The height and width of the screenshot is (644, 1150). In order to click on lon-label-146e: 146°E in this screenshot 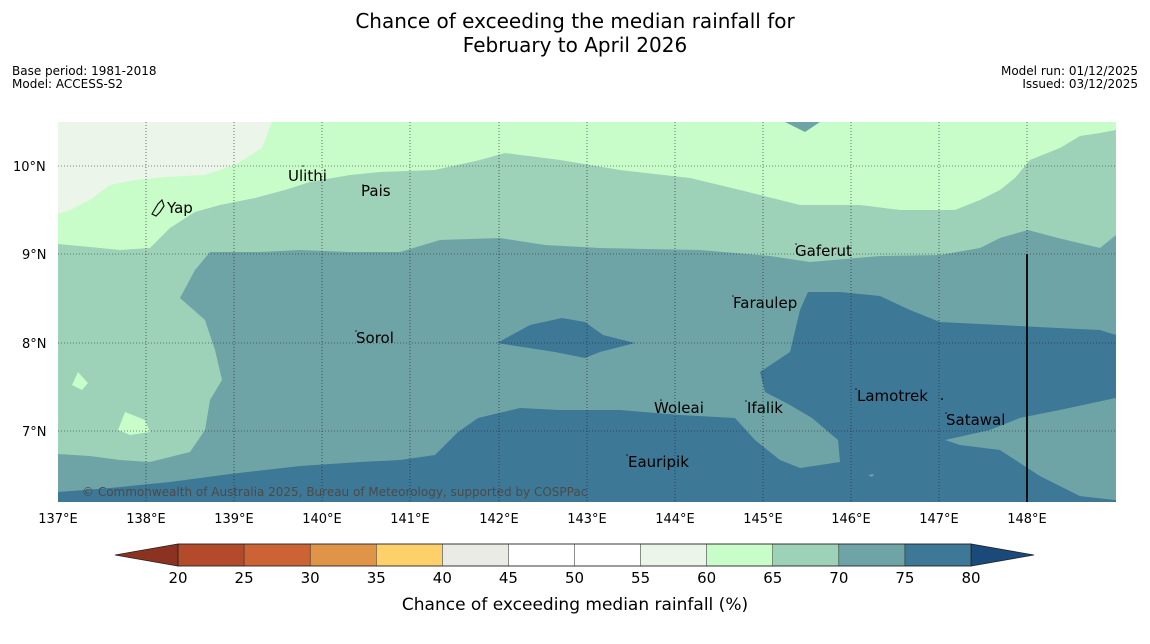, I will do `click(851, 519)`.